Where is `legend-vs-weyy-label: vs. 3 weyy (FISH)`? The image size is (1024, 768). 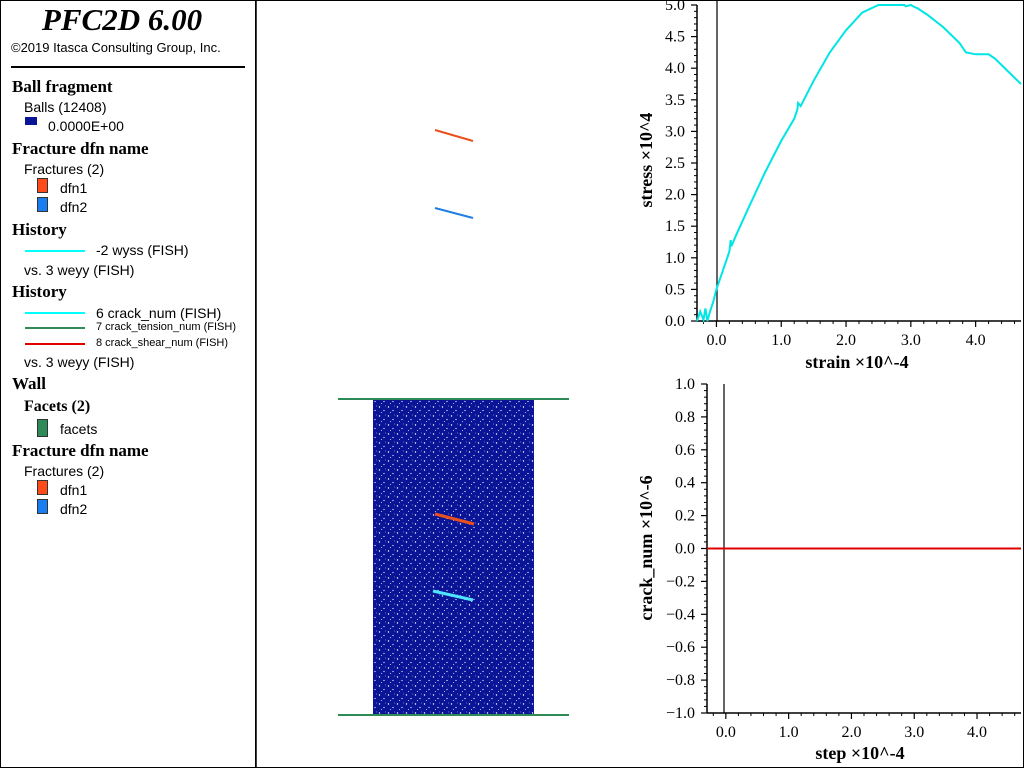
legend-vs-weyy-label: vs. 3 weyy (FISH) is located at coordinates (79, 270).